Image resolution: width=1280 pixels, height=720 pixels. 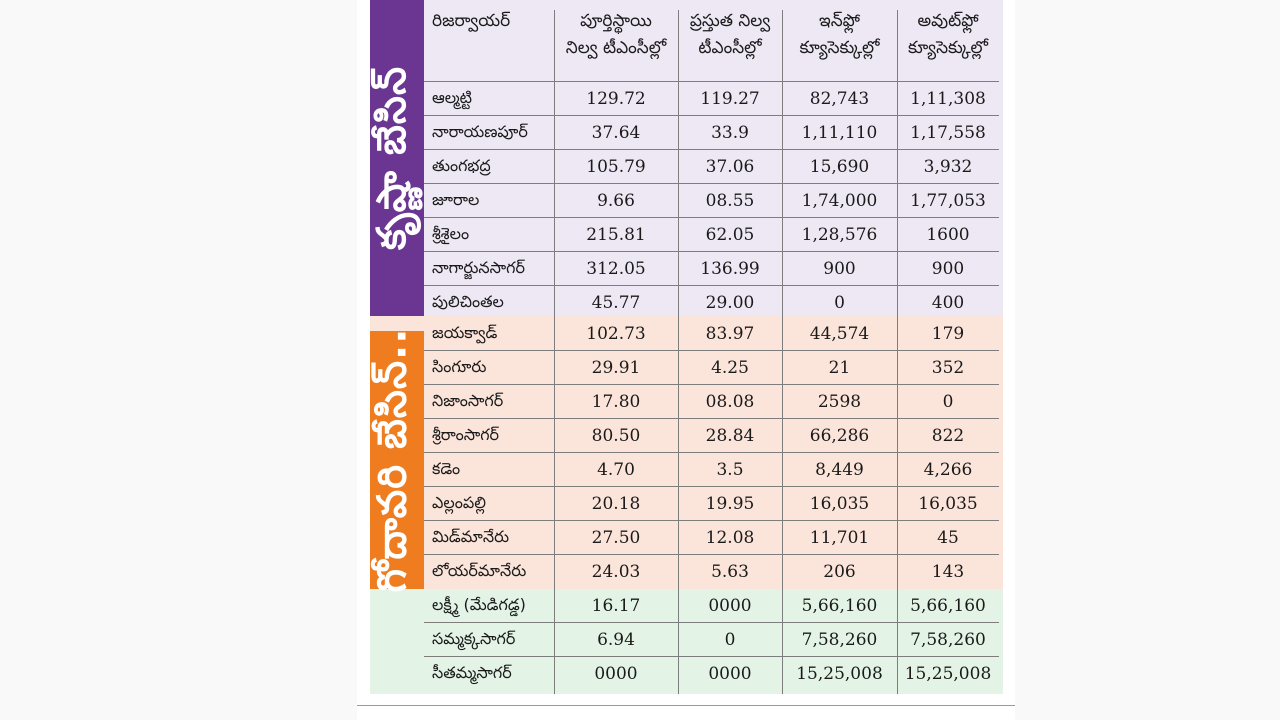 What do you see at coordinates (730, 606) in the screenshot?
I see `cell-current: 0000` at bounding box center [730, 606].